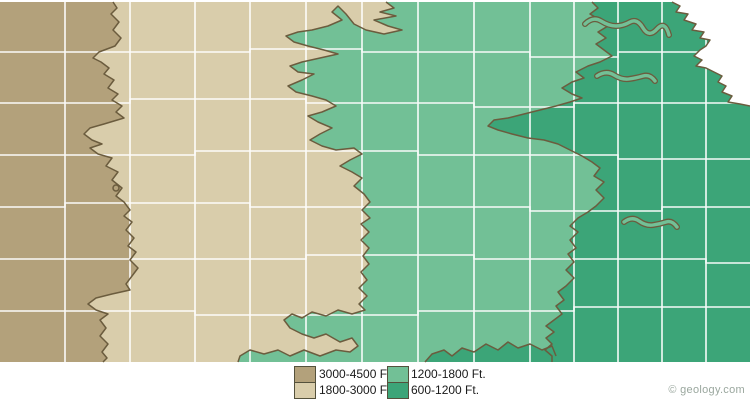 Image resolution: width=750 pixels, height=401 pixels. What do you see at coordinates (445, 390) in the screenshot?
I see `legend-label-600-1200: 600-1200 Ft.` at bounding box center [445, 390].